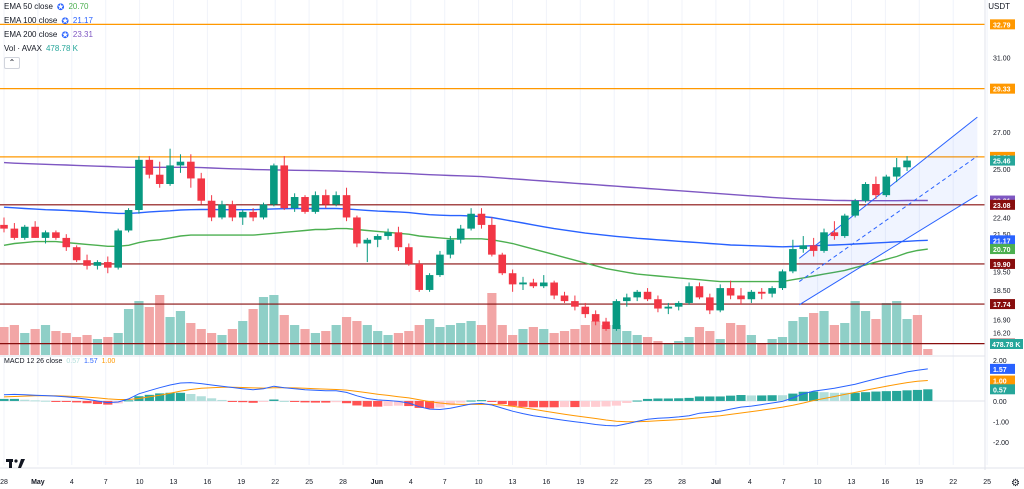 This screenshot has width=1024, height=489. What do you see at coordinates (48, 35) in the screenshot?
I see `legend-ema200: EMA 200 close ✪ 23.31` at bounding box center [48, 35].